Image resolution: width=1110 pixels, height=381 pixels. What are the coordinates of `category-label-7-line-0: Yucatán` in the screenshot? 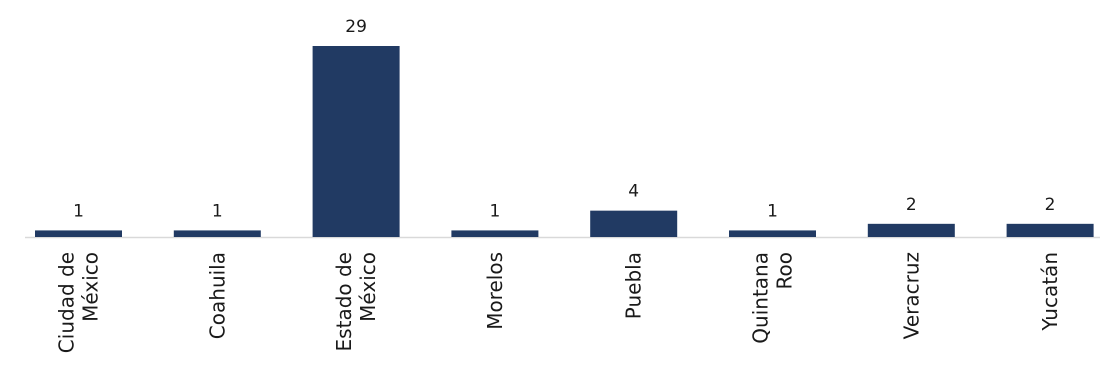 It's located at (1050, 292).